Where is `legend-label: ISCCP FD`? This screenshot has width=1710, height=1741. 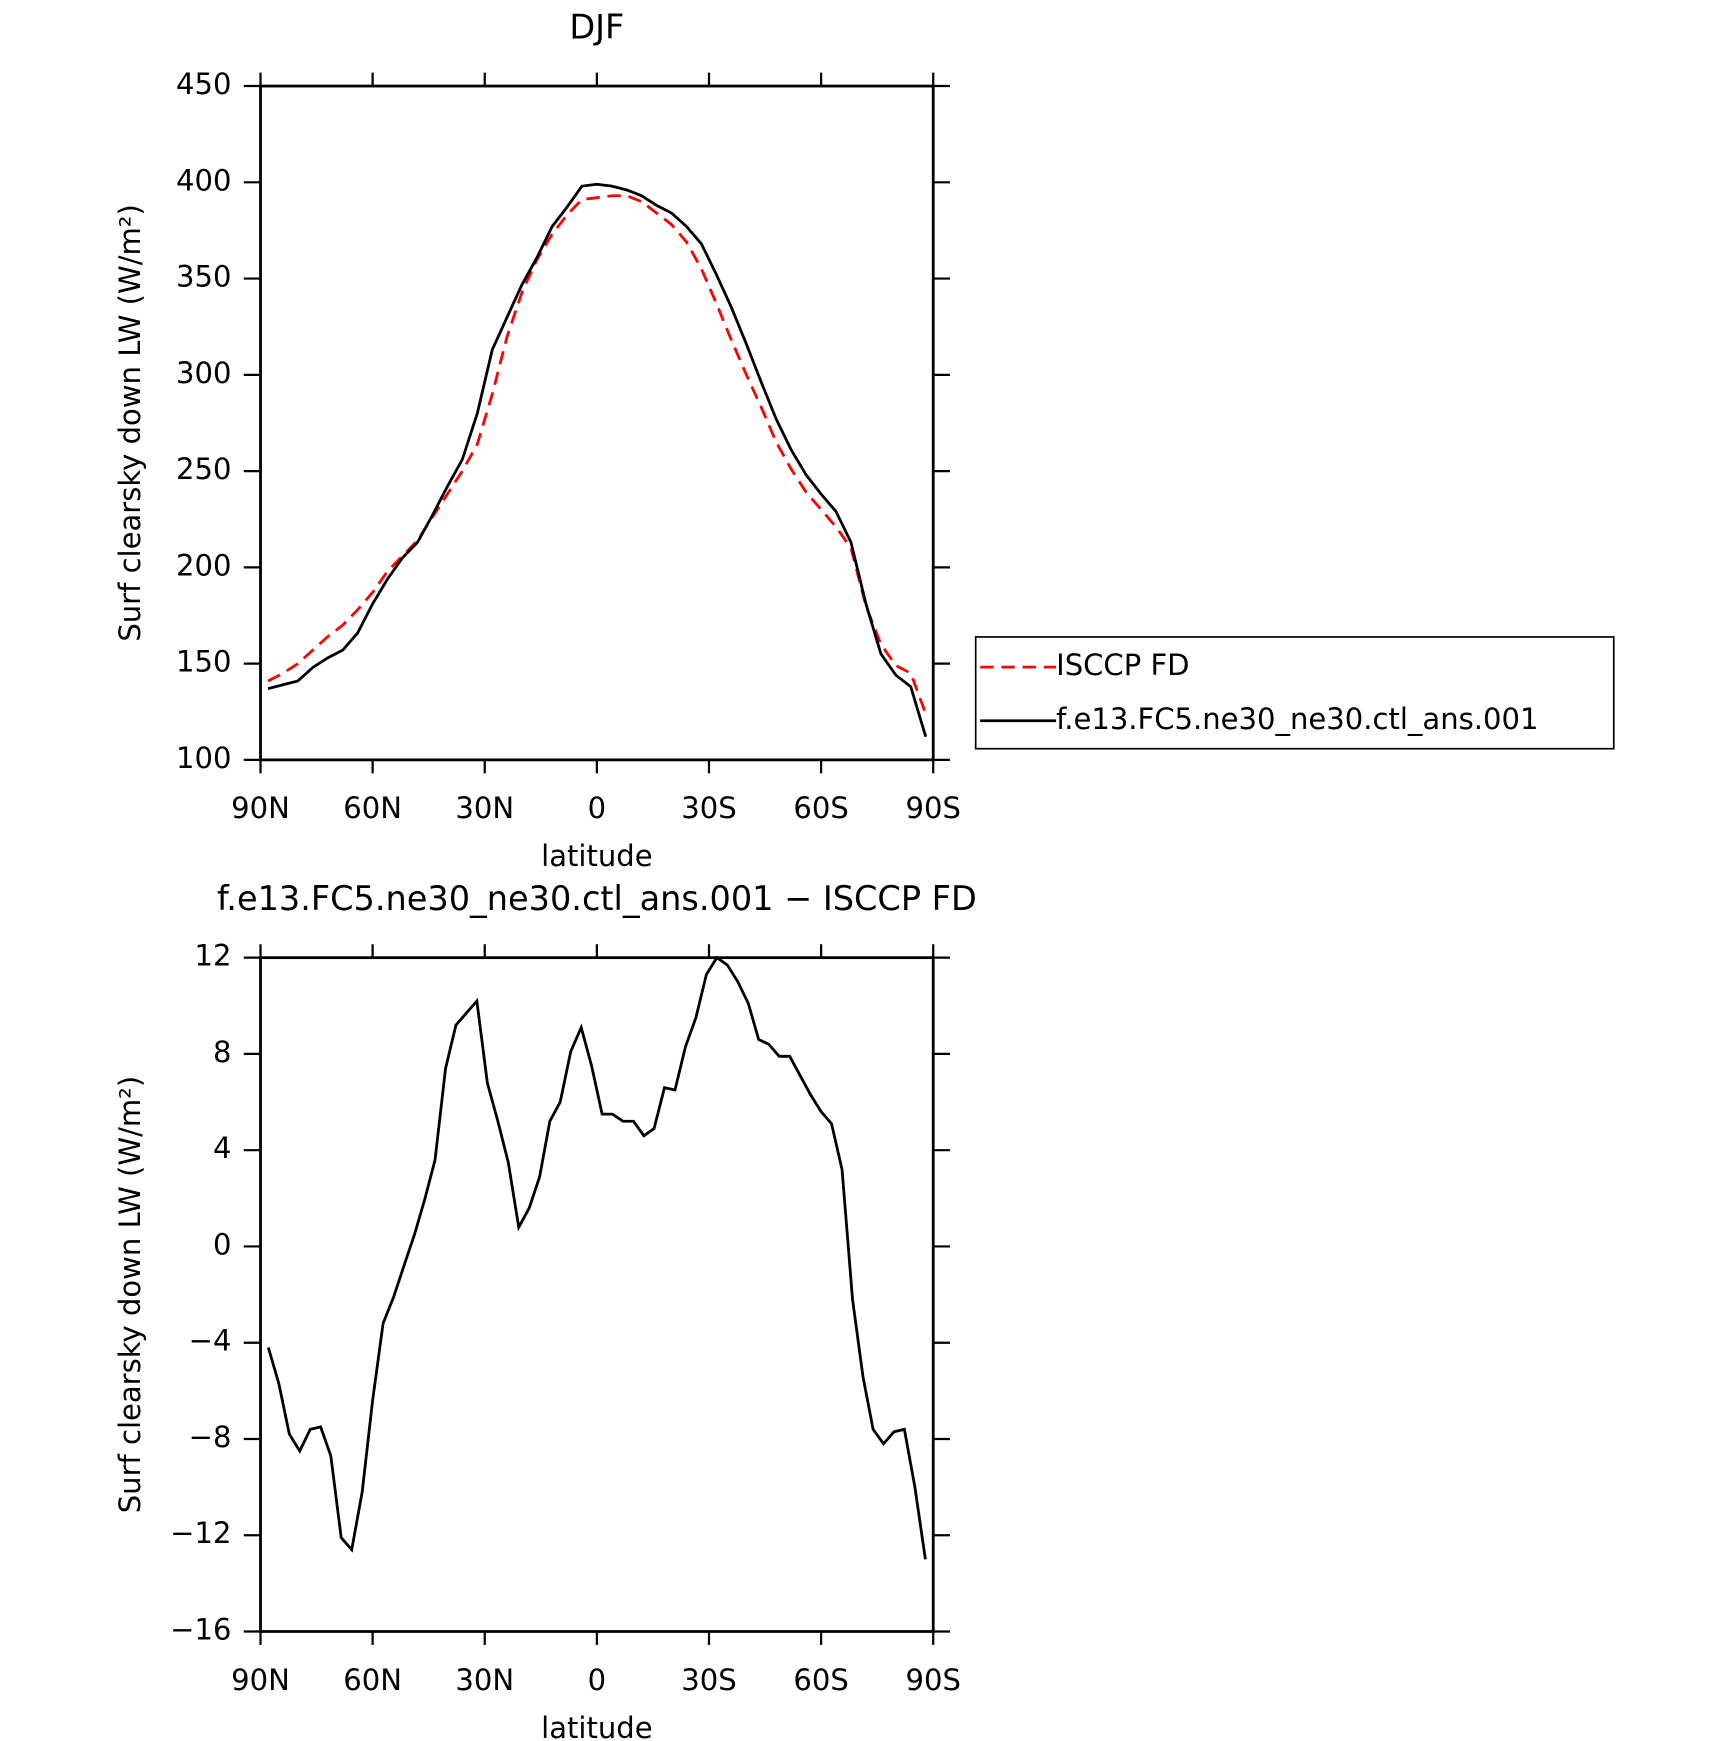 legend-label: ISCCP FD is located at coordinates (1122, 665).